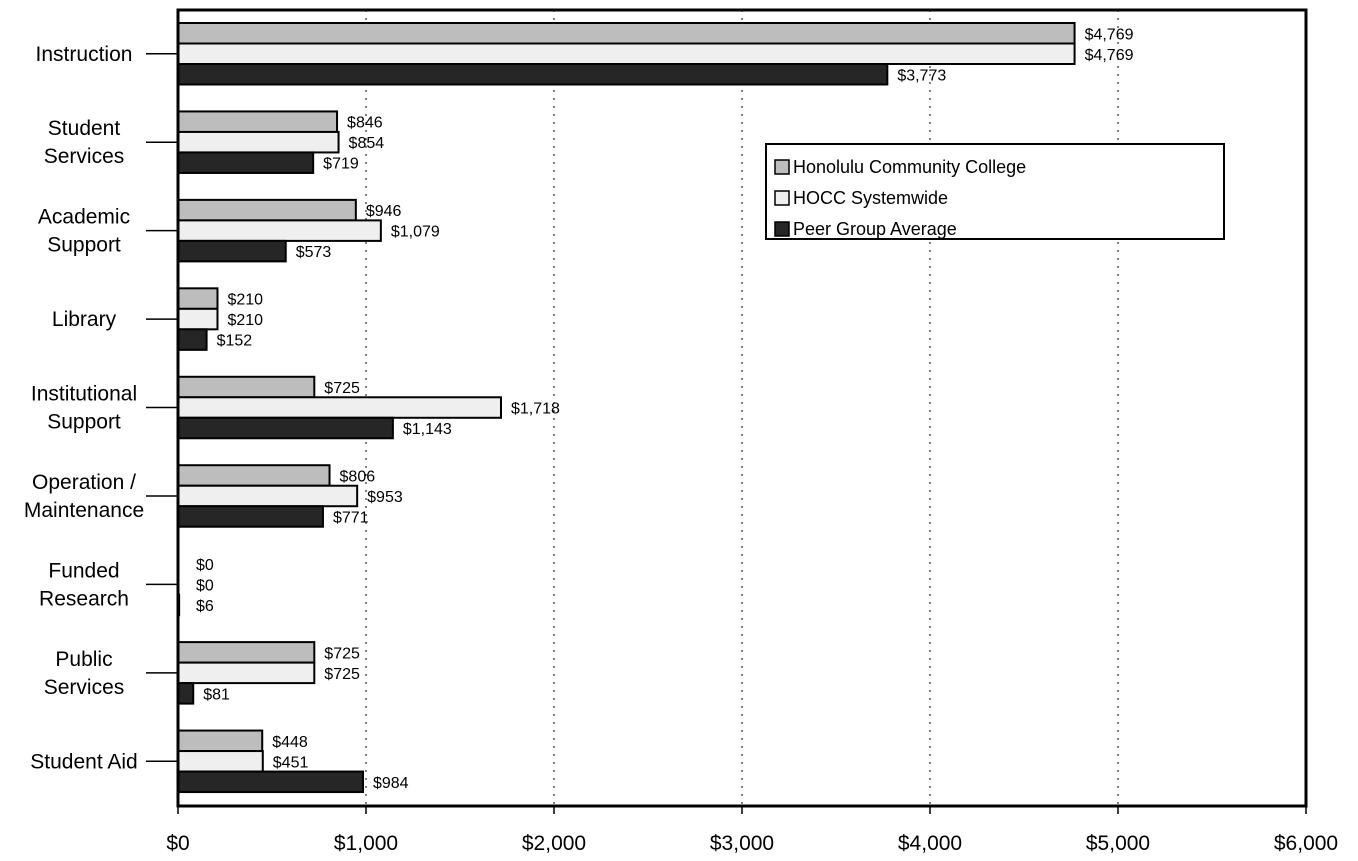 The image size is (1358, 861). I want to click on data-label: $6, so click(205, 606).